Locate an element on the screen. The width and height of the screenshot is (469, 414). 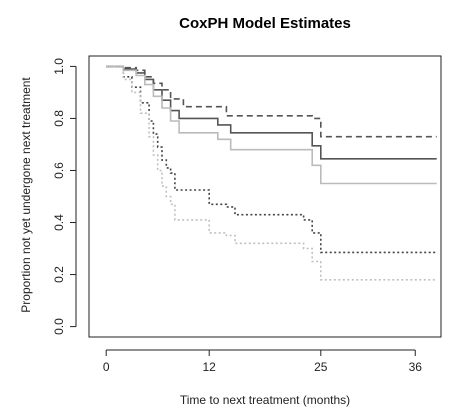
y-tick-label: 0.4 is located at coordinates (59, 222).